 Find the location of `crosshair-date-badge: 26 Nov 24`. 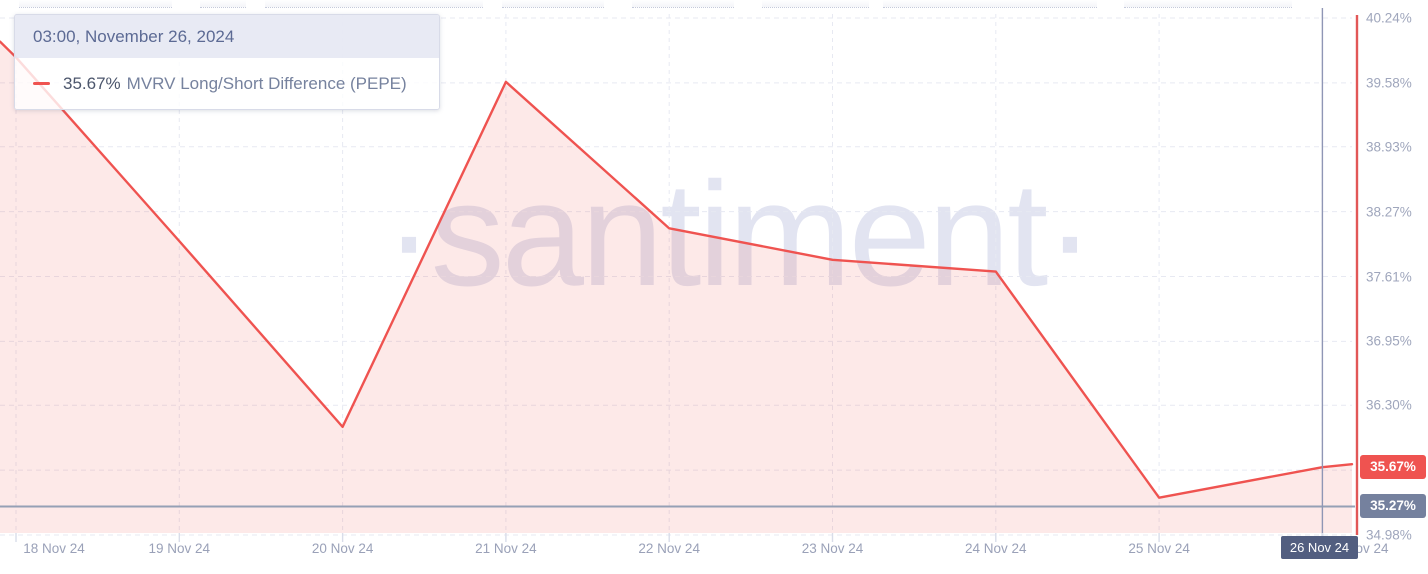

crosshair-date-badge: 26 Nov 24 is located at coordinates (1319, 547).